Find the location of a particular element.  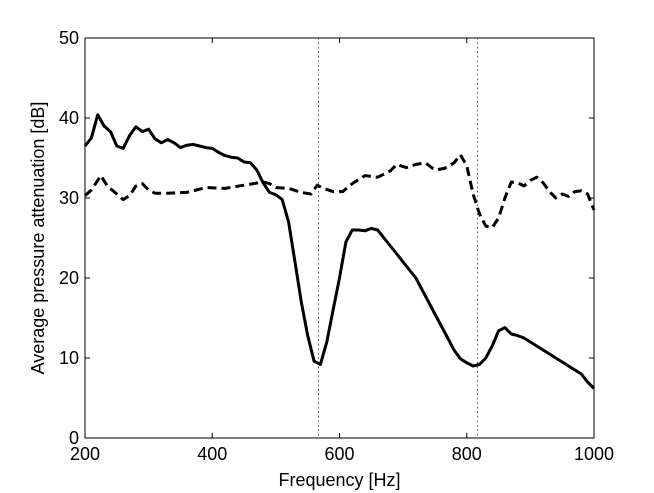

y-axis-label: Average pressure attenuation [dB] is located at coordinates (38, 238).